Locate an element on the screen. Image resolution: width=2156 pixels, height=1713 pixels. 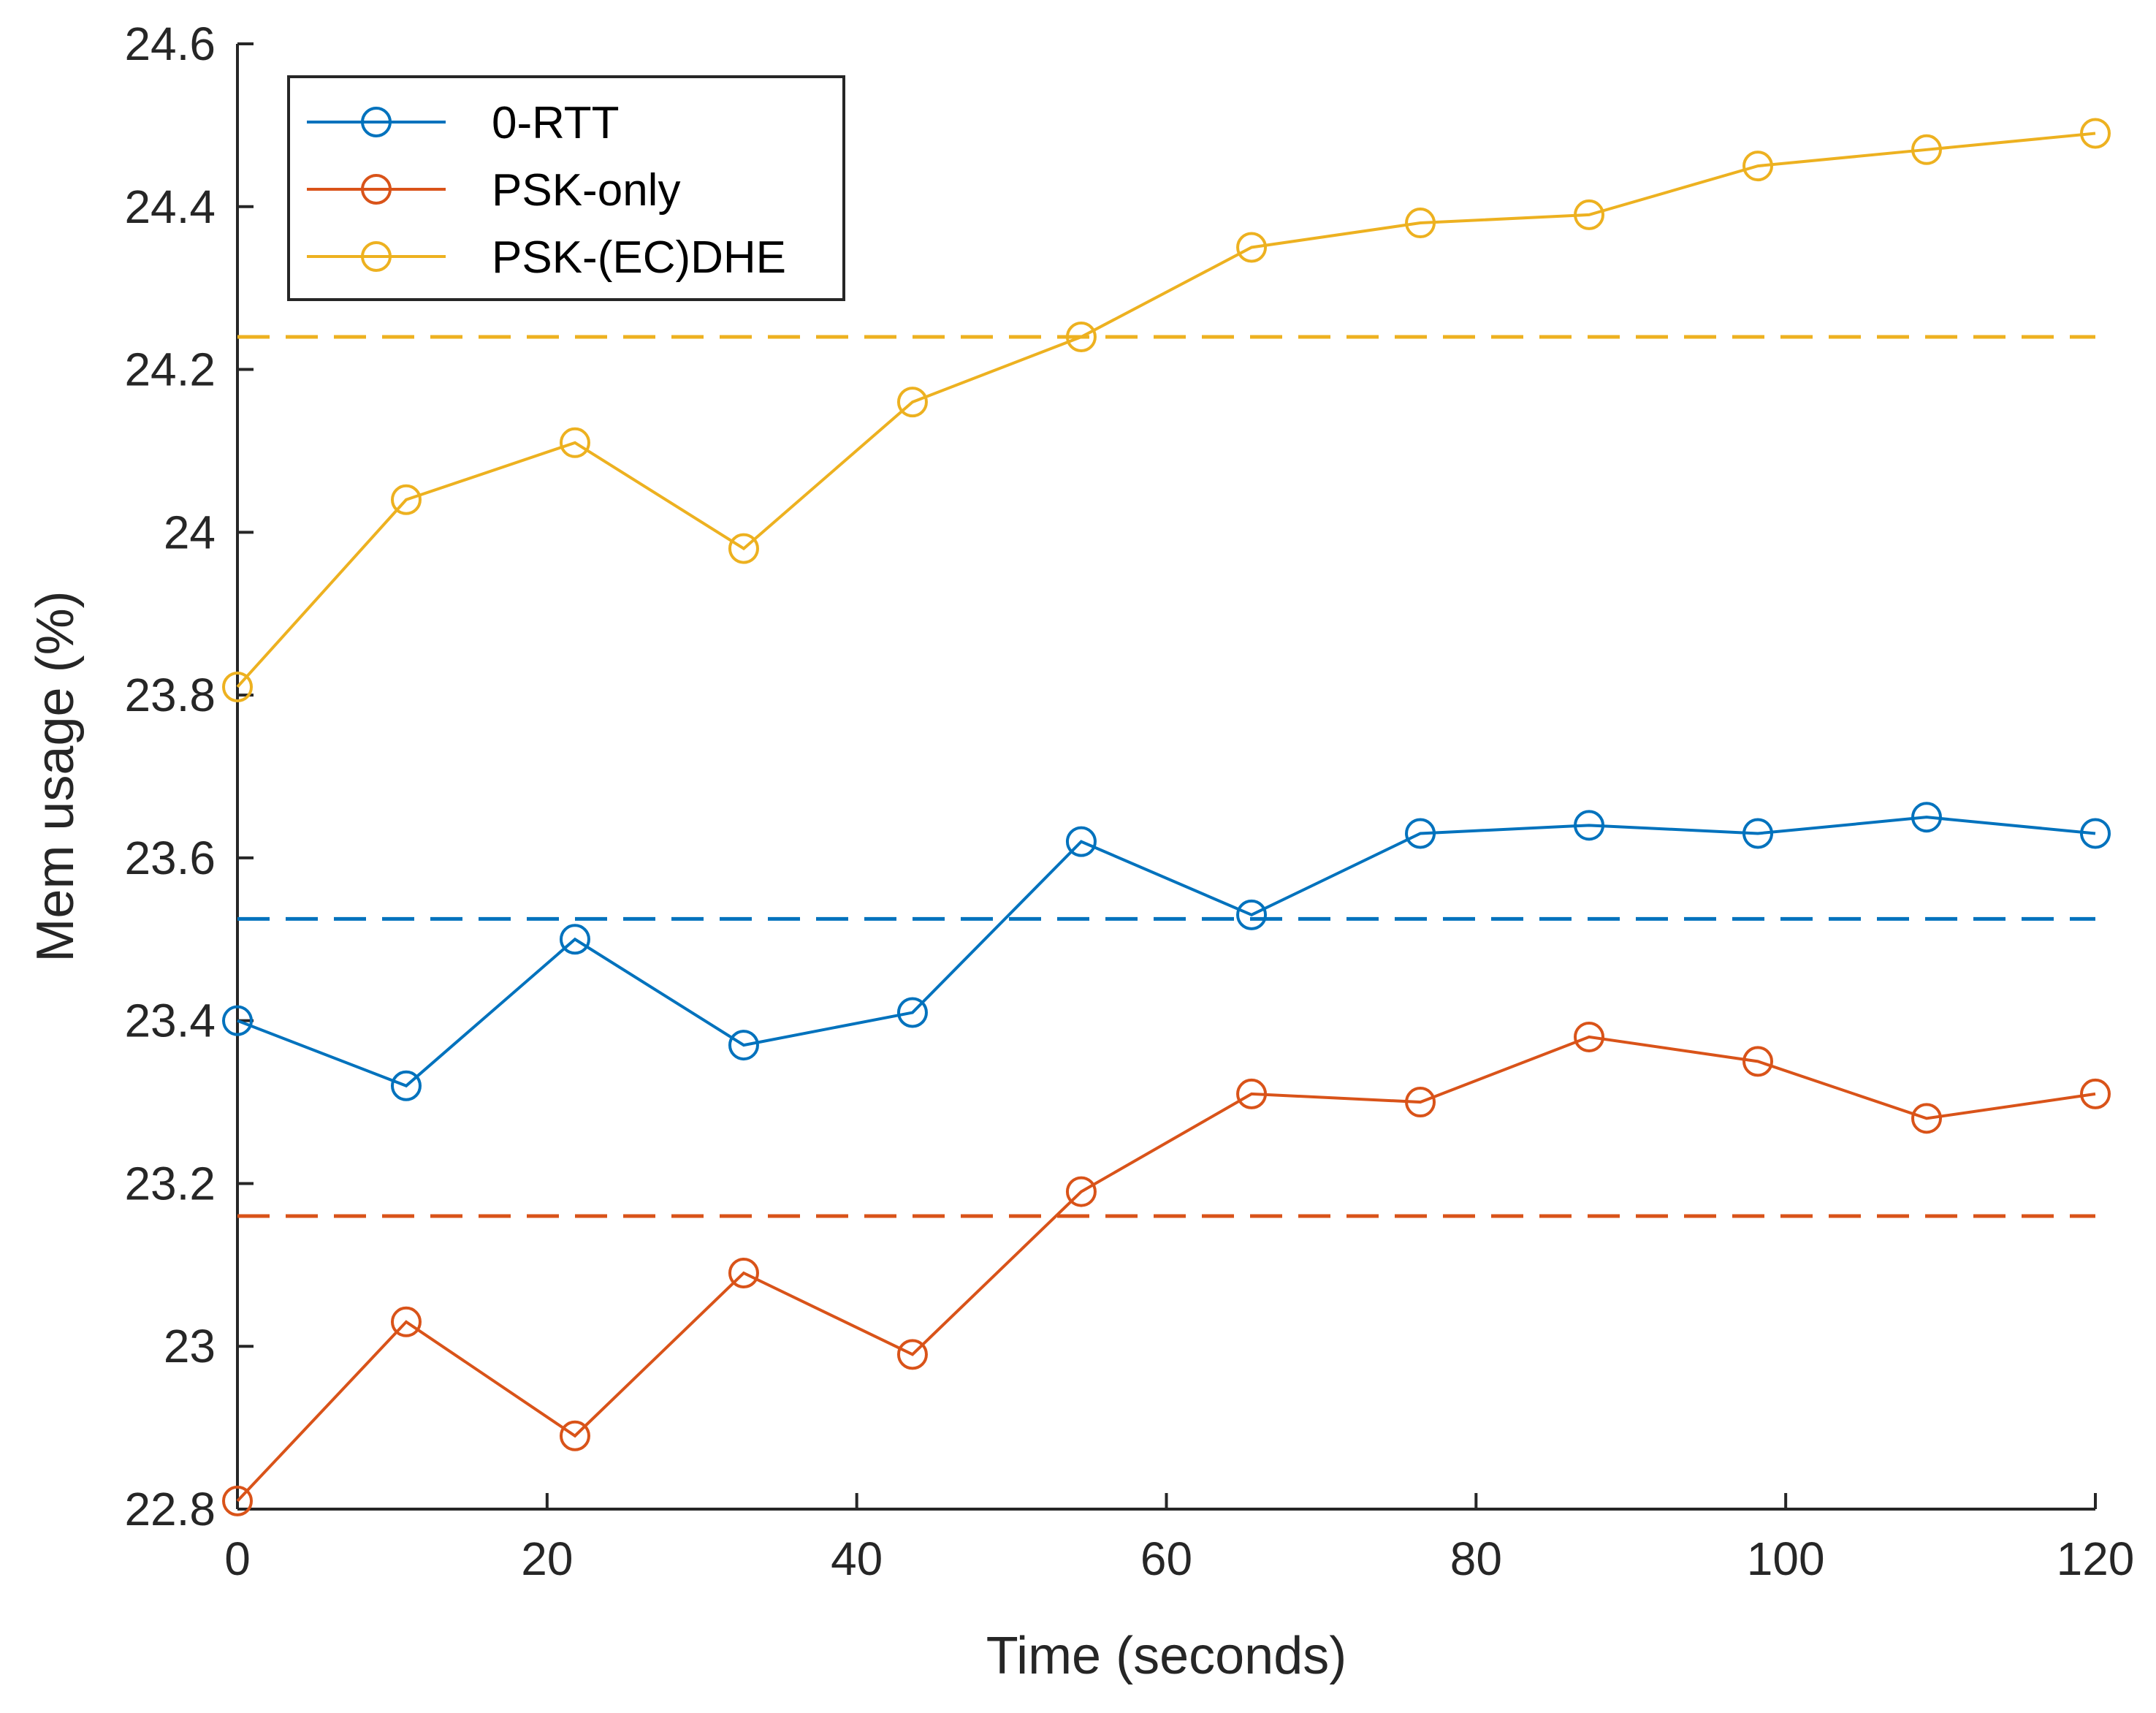
series-line-0-rtt is located at coordinates (1166, 952).